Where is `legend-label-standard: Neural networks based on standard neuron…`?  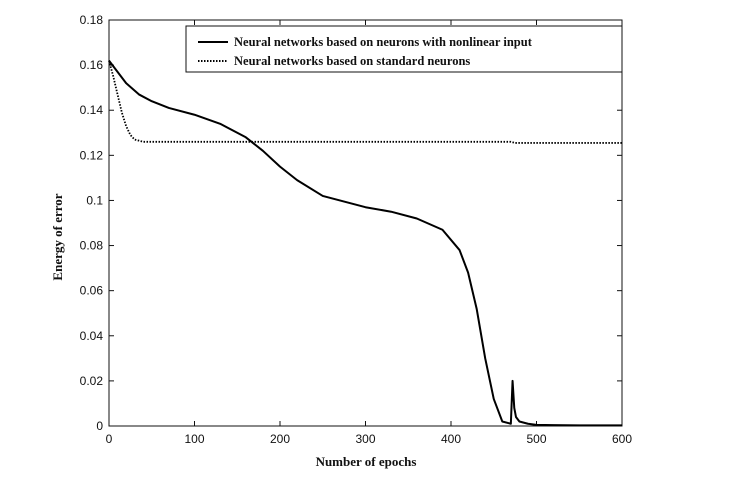
legend-label-standard: Neural networks based on standard neuron… is located at coordinates (352, 61).